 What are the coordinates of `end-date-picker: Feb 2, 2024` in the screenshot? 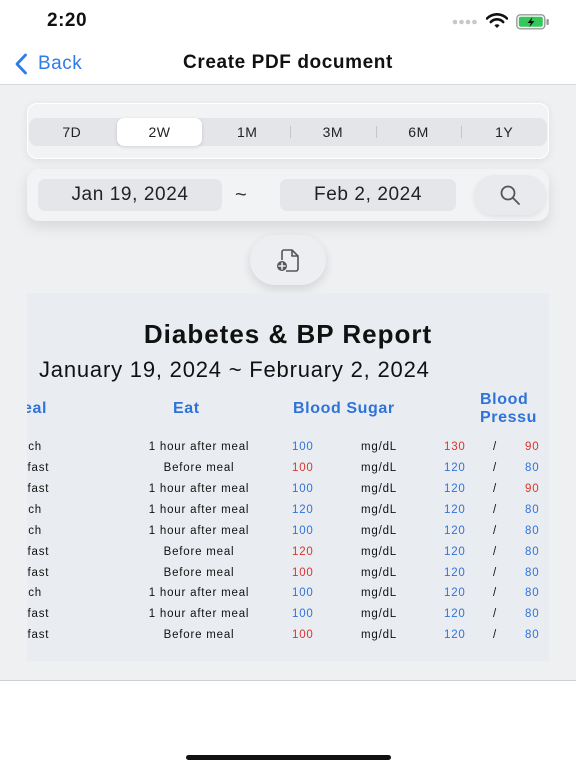 It's located at (368, 195).